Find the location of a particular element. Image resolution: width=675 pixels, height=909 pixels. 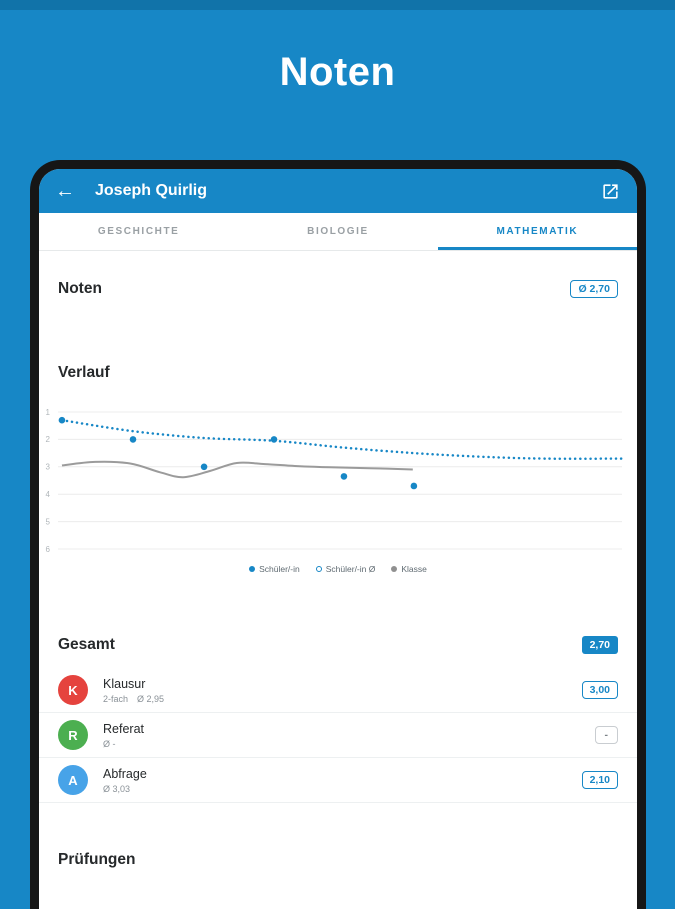

category-title: Klausur is located at coordinates (124, 683).